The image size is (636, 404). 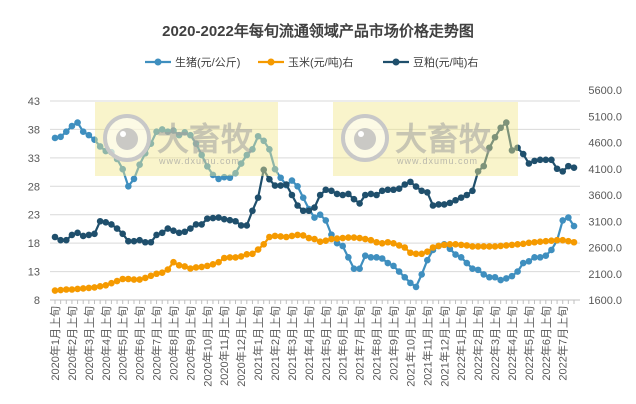 What do you see at coordinates (34, 273) in the screenshot?
I see `y-left-tick-label: 13` at bounding box center [34, 273].